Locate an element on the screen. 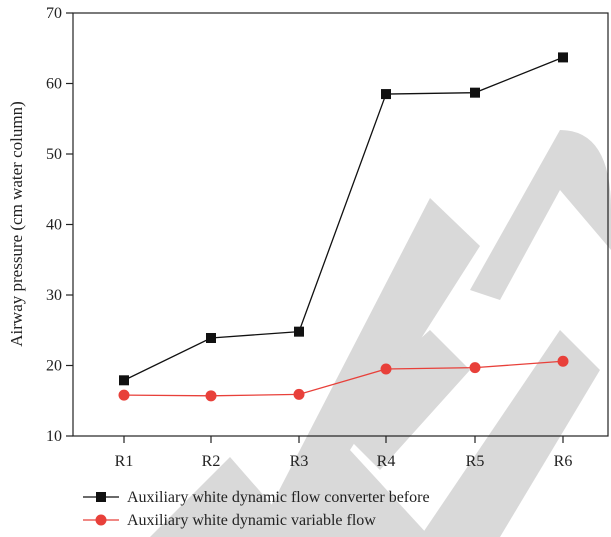 The width and height of the screenshot is (611, 537). legend-item: Auxiliary white dynamic variable flow is located at coordinates (229, 520).